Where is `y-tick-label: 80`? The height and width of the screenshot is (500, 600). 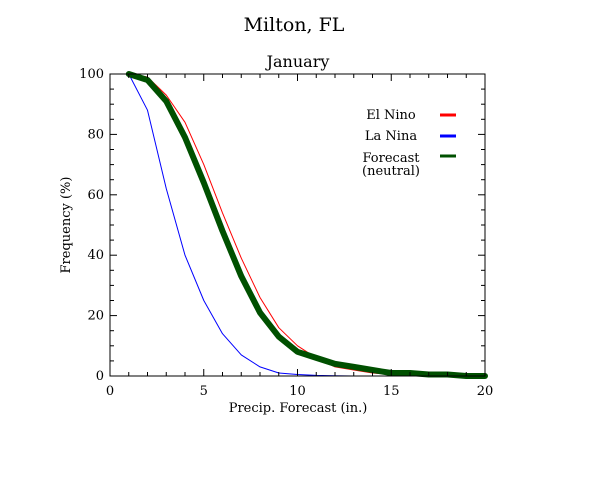
y-tick-label: 80 is located at coordinates (95, 134).